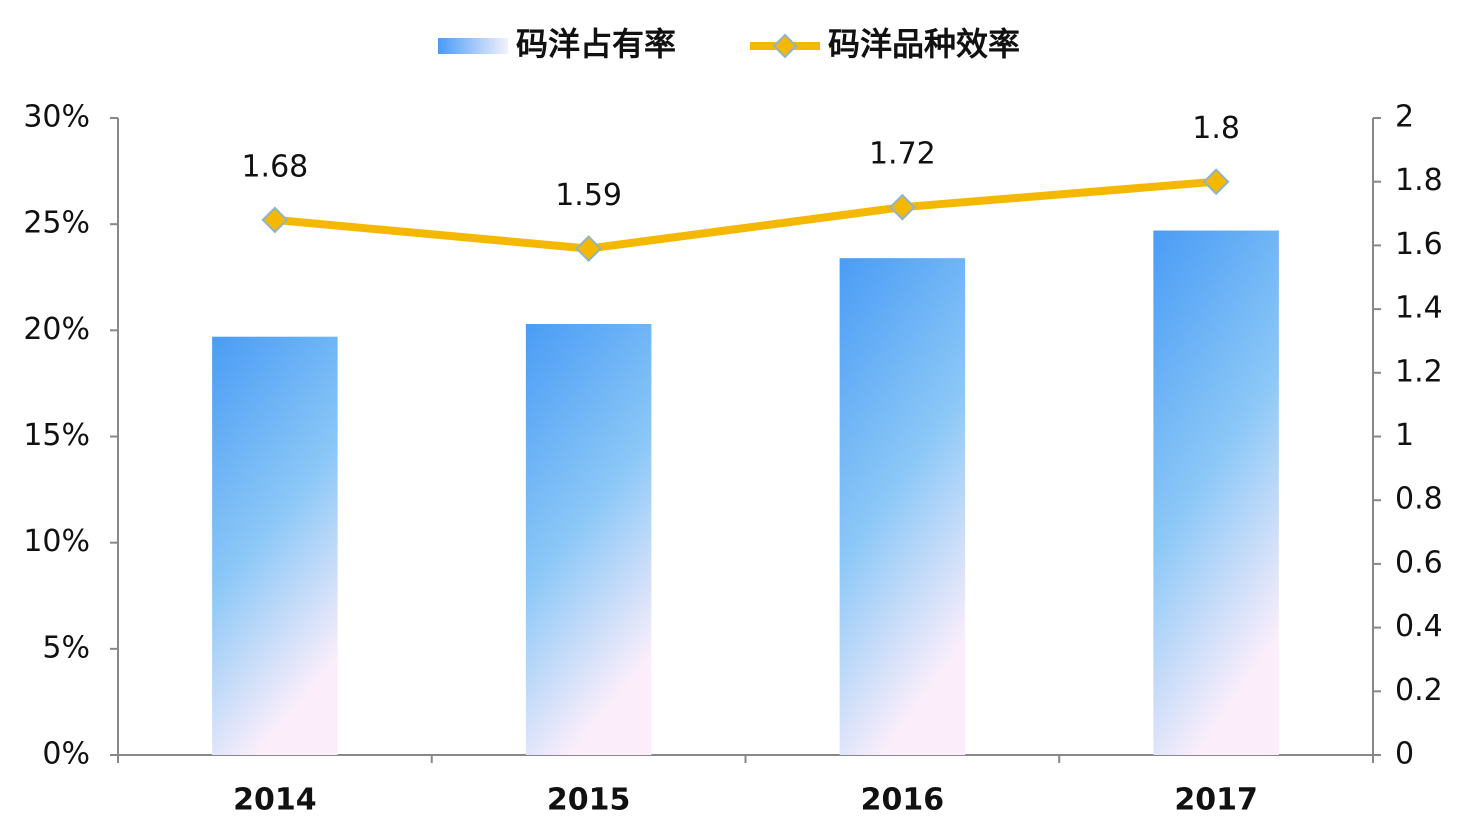 Image resolution: width=1478 pixels, height=832 pixels. I want to click on y-tick-label: 10%, so click(56, 541).